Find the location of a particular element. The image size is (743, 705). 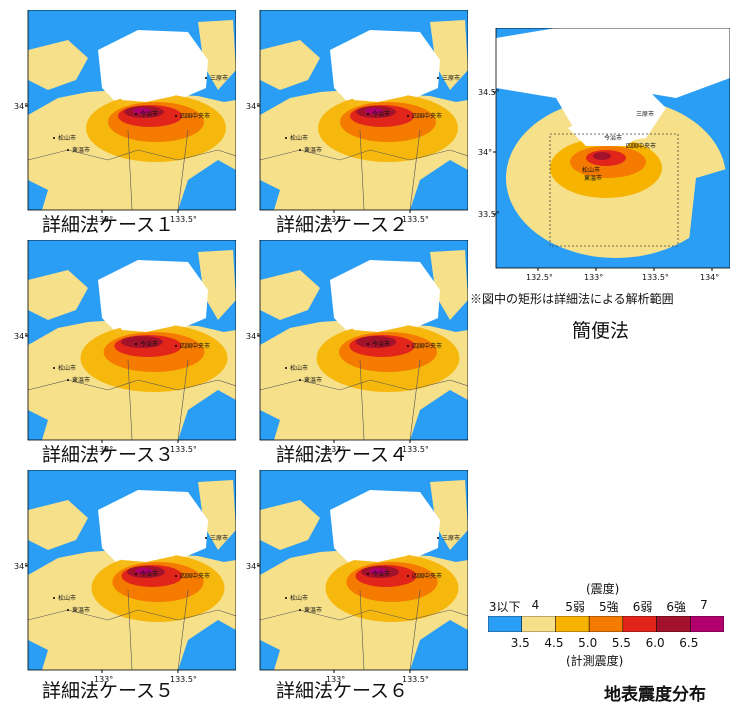

legend-class-label: 5弱 is located at coordinates (575, 607).